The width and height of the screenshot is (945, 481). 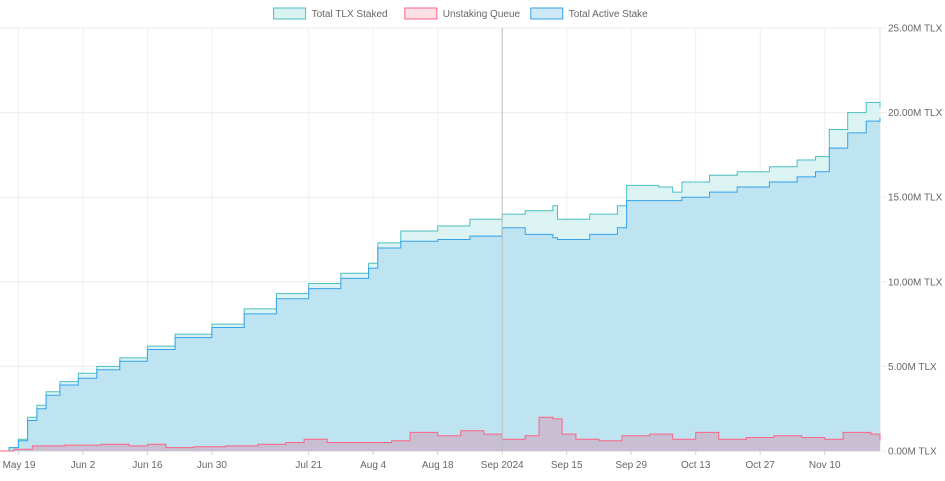 What do you see at coordinates (212, 465) in the screenshot?
I see `x-tick-label: Jun 30` at bounding box center [212, 465].